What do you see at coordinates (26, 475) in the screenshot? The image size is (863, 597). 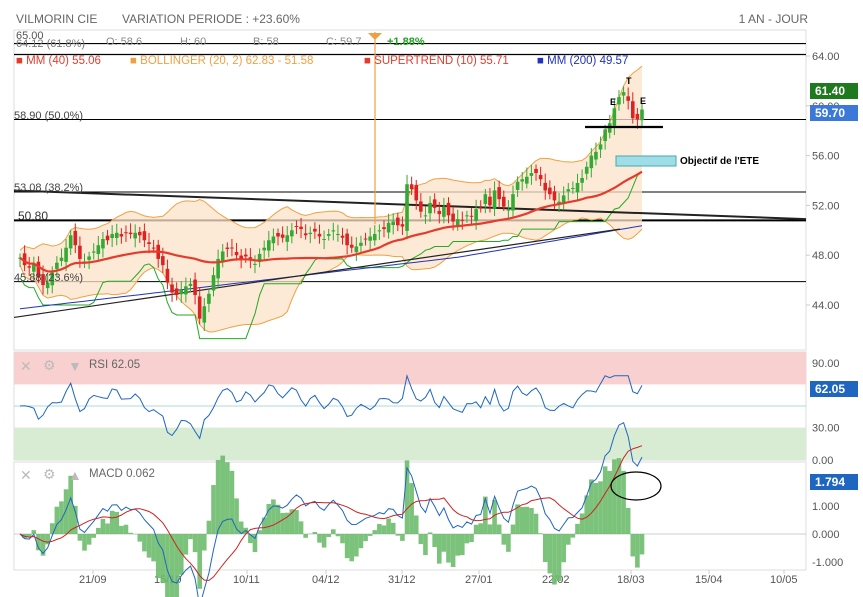 I see `macd-close-icon: ✕` at bounding box center [26, 475].